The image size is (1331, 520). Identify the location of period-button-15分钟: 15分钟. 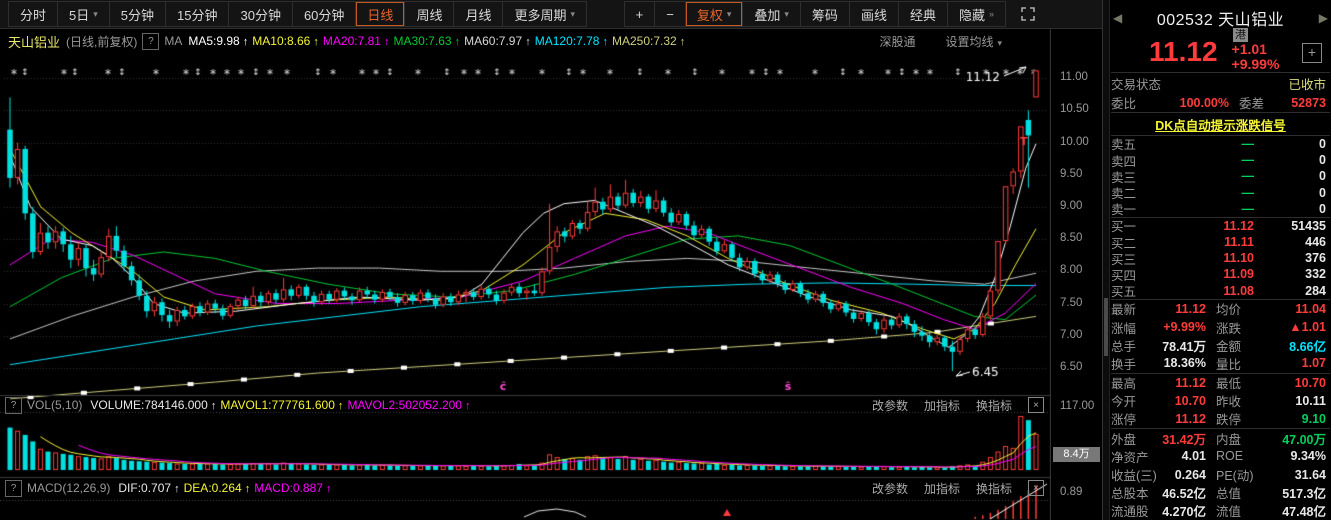
(198, 14).